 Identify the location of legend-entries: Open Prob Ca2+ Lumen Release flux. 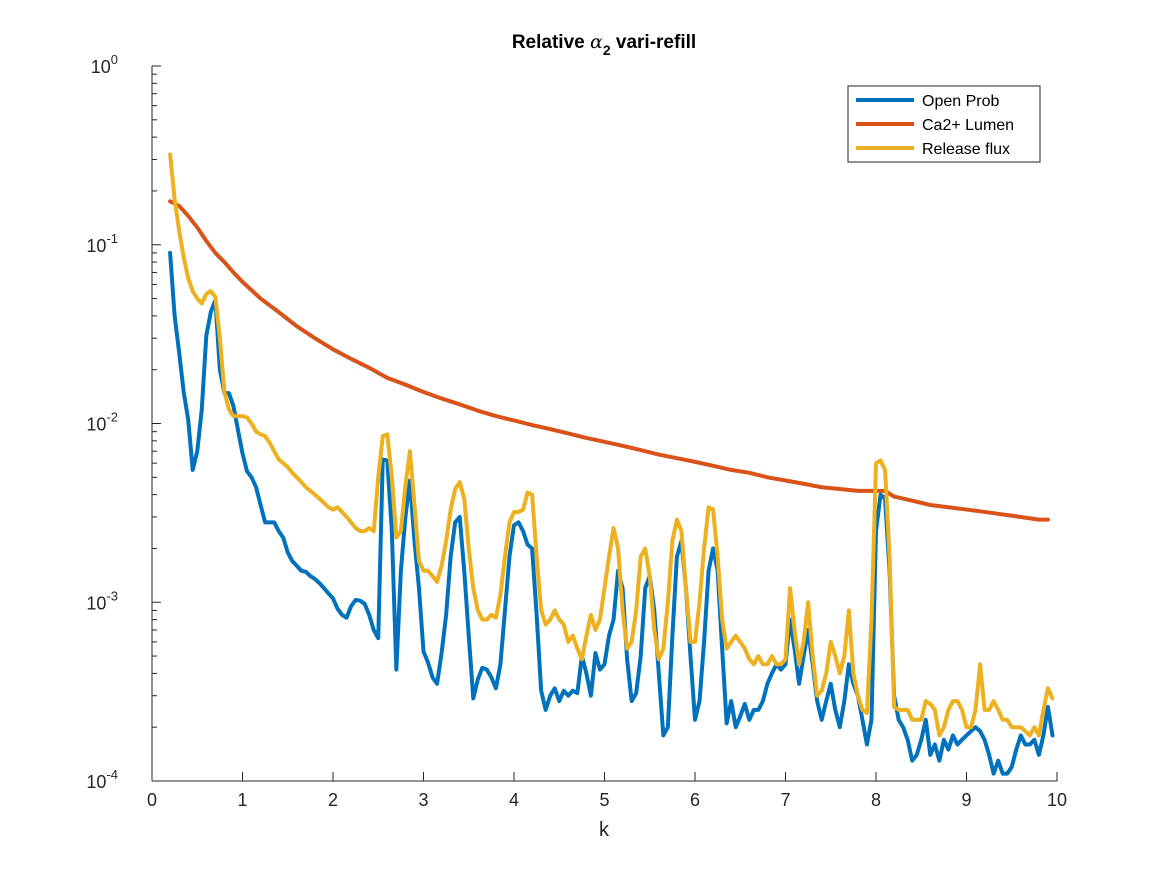
(935, 125).